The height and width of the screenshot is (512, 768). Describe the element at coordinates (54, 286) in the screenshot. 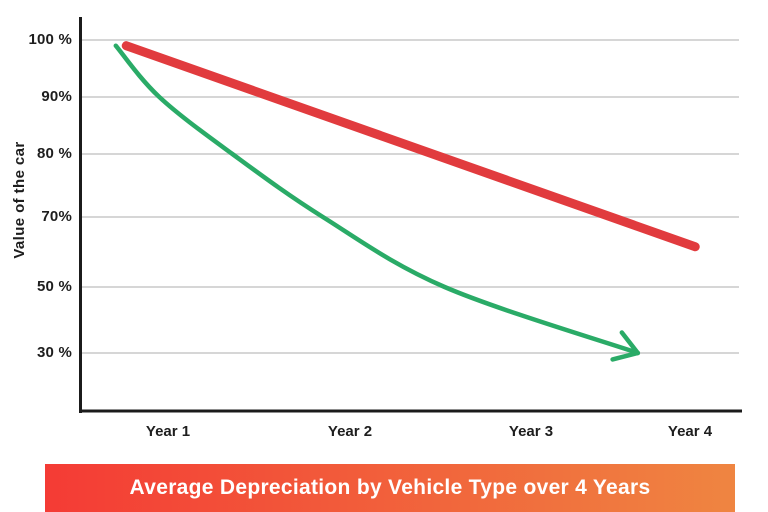

I see `y-tick-label-50: 50 %` at that location.